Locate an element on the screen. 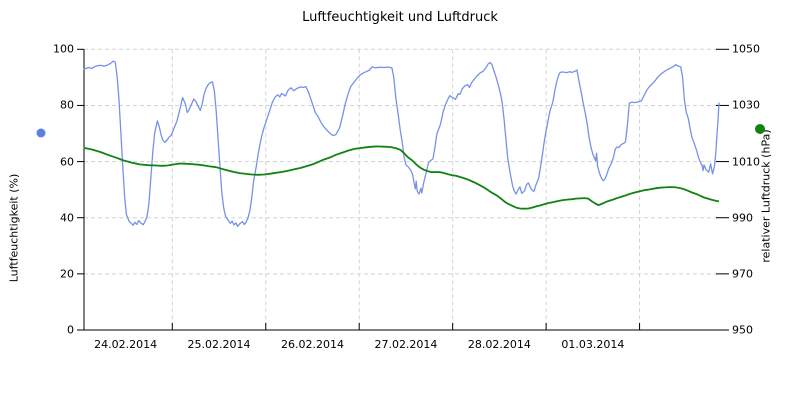  y-left-tick-label: 0 is located at coordinates (70, 330).